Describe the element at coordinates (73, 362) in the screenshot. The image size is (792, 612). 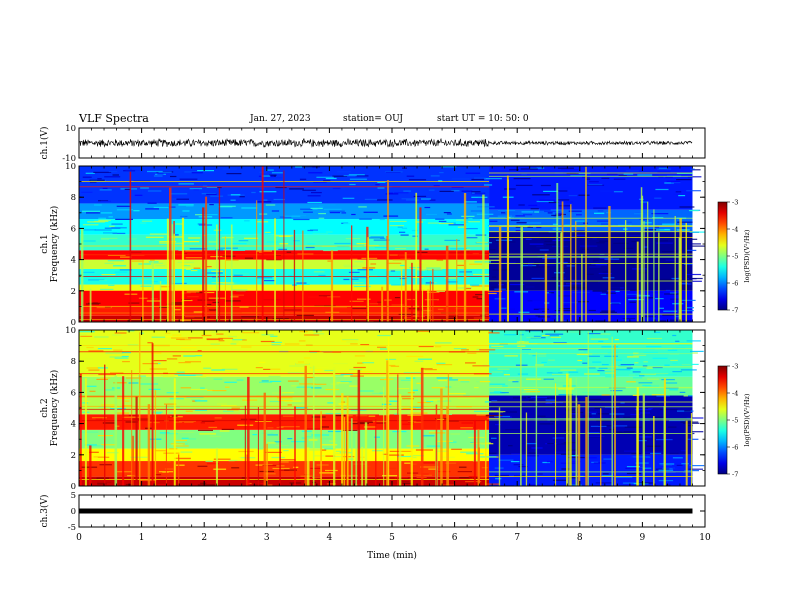
I see `y-tick-label: 8` at that location.